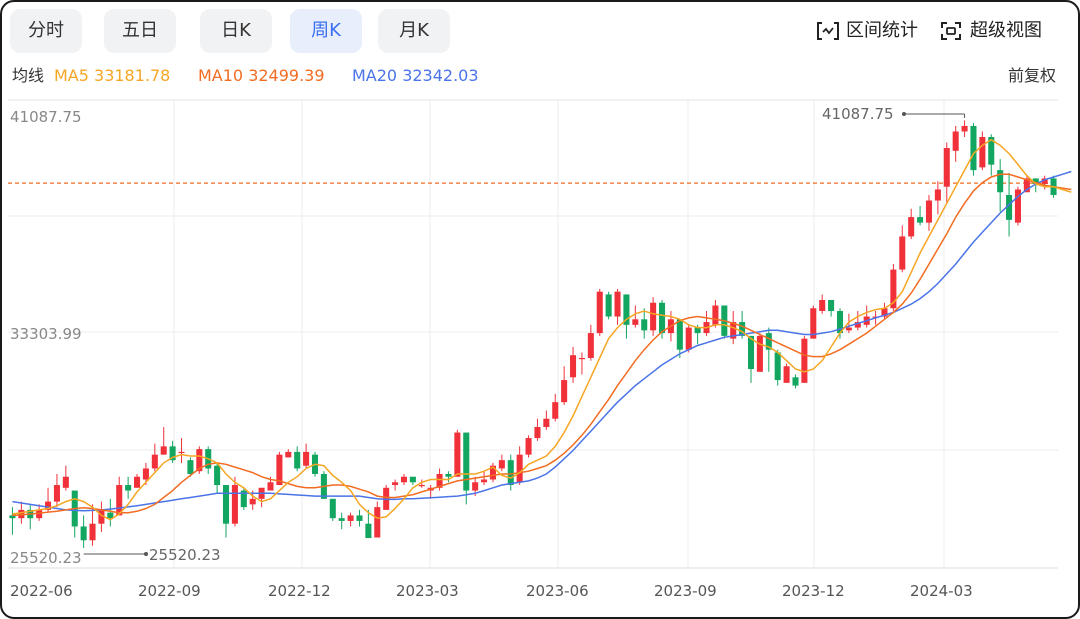  What do you see at coordinates (46, 117) in the screenshot?
I see `y-axis-label: 41087.75` at bounding box center [46, 117].